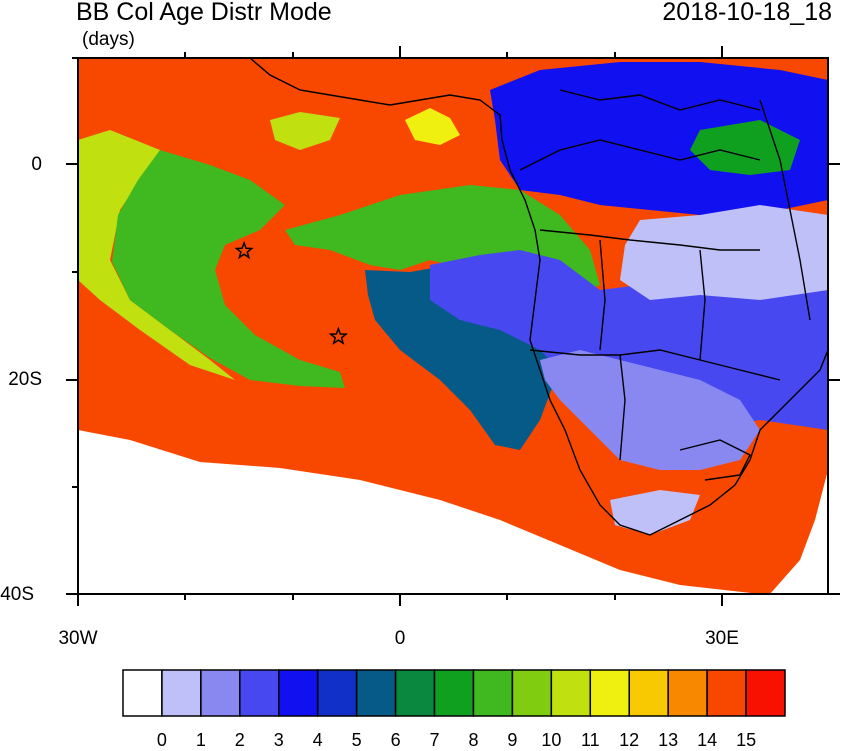  What do you see at coordinates (473, 740) in the screenshot?
I see `colorbar-label-8: 8` at bounding box center [473, 740].